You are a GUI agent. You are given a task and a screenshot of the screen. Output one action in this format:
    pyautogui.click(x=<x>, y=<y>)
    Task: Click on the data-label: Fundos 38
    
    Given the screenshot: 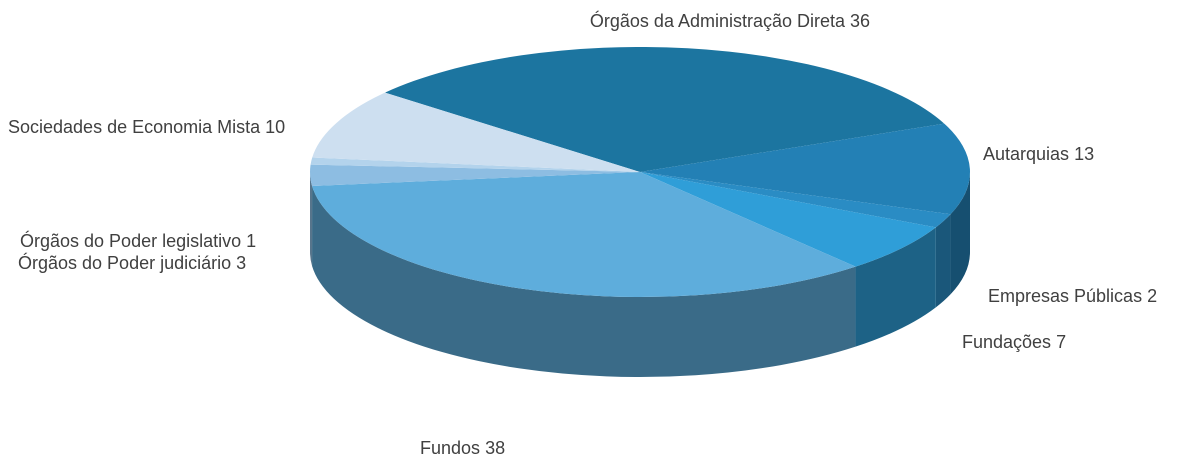 What is the action you would take?
    pyautogui.click(x=462, y=448)
    